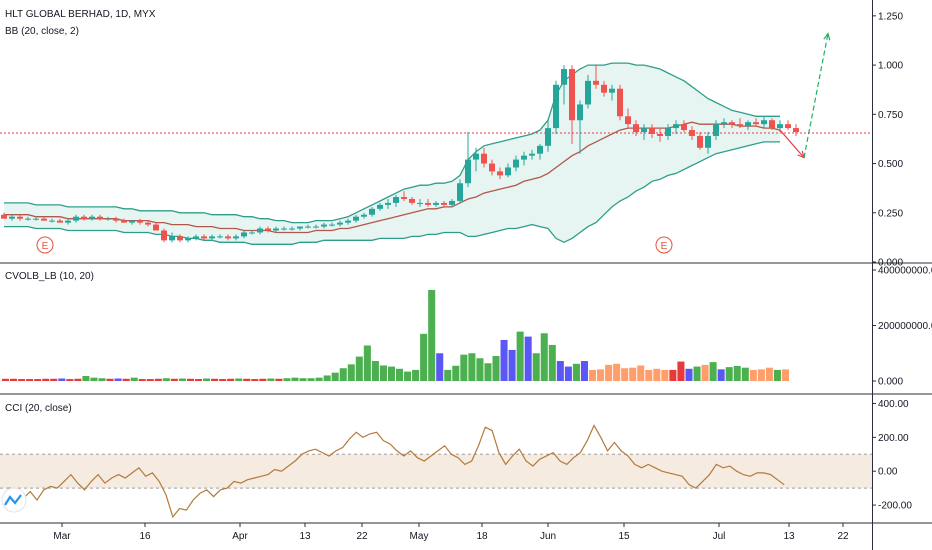 The height and width of the screenshot is (550, 932). I want to click on cvolb-bar-series, so click(395, 335).